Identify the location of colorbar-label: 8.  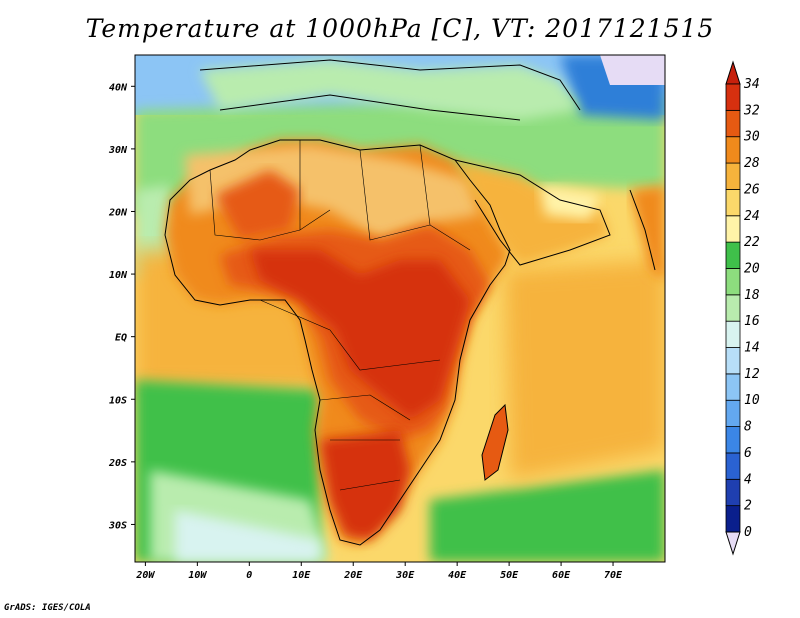
(748, 427).